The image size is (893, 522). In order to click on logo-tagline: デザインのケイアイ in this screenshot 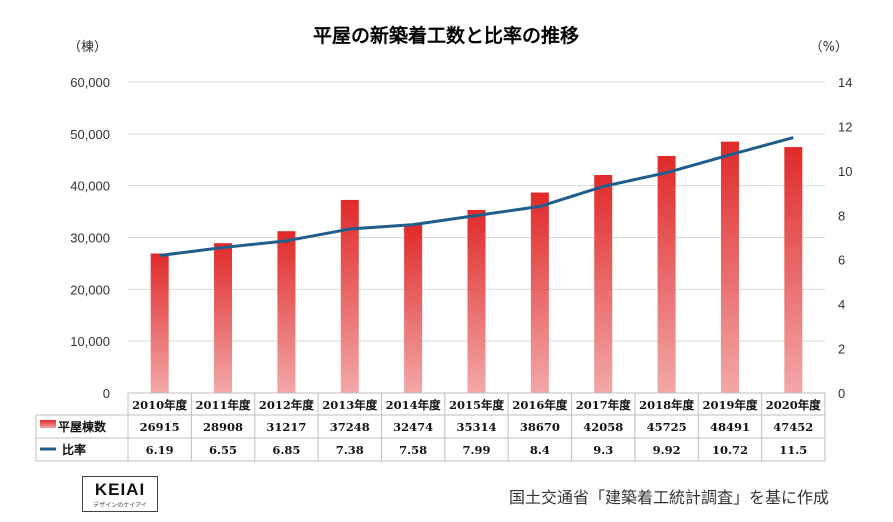, I will do `click(120, 505)`.